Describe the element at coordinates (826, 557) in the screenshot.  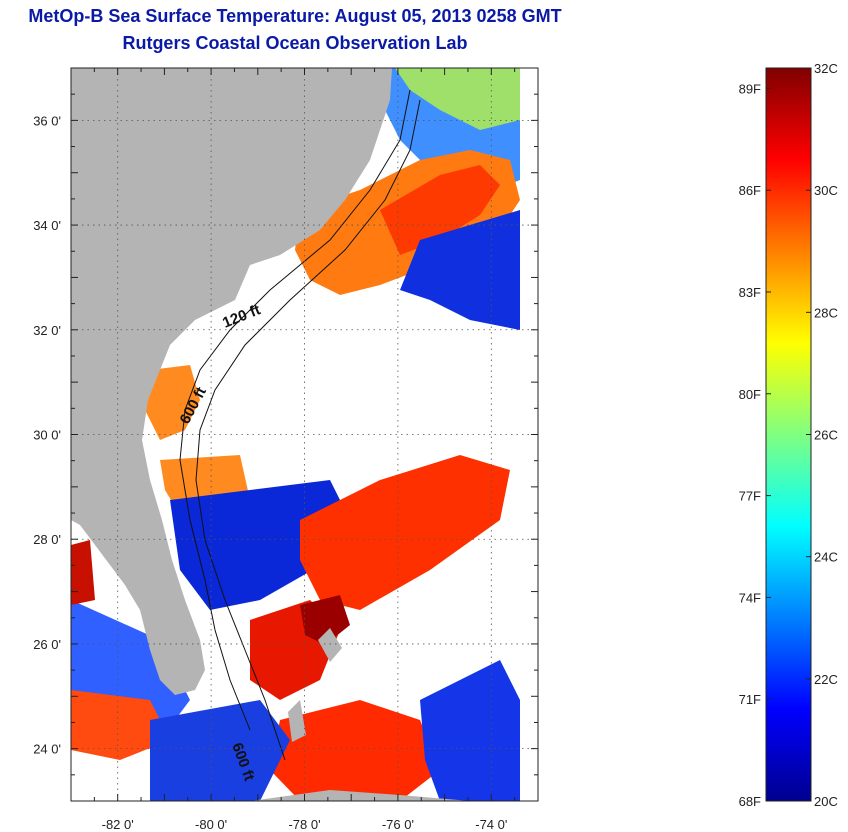
I see `colorbar-celsius-label: 24C` at that location.